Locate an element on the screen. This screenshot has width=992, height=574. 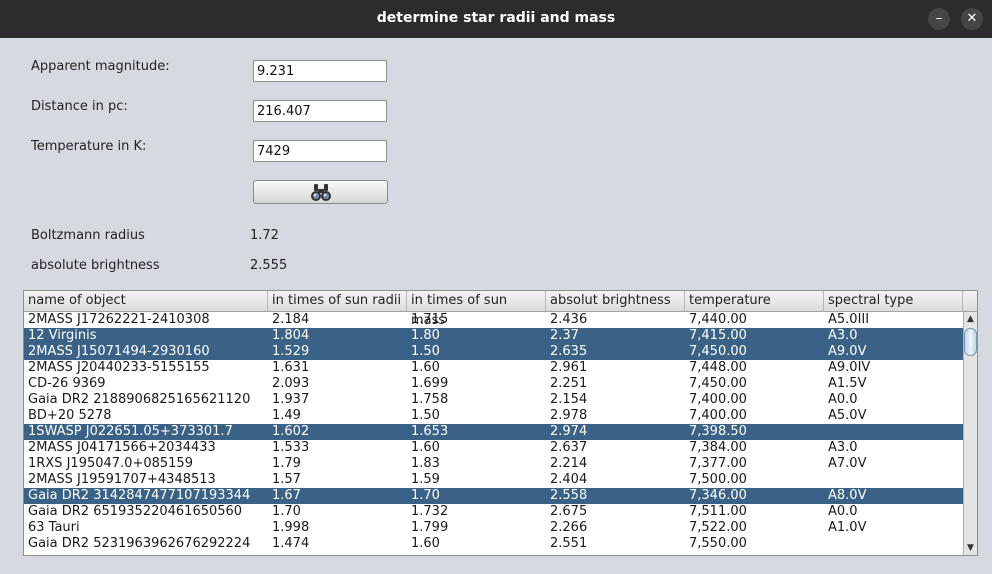
table-cell: 2.093 is located at coordinates (291, 383).